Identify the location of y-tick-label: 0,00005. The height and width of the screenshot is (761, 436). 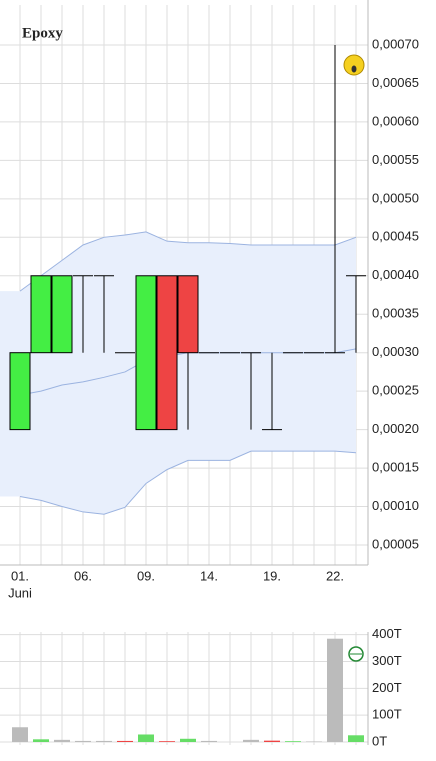
(395, 543).